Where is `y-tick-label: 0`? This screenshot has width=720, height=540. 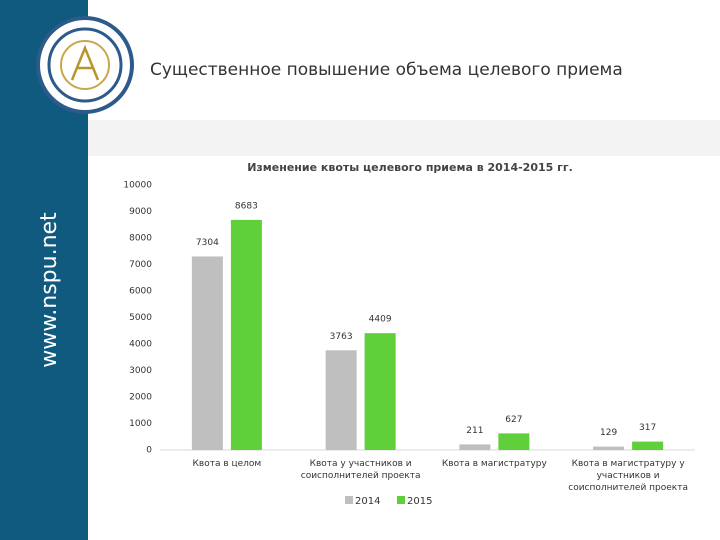
y-tick-label: 0 is located at coordinates (149, 451).